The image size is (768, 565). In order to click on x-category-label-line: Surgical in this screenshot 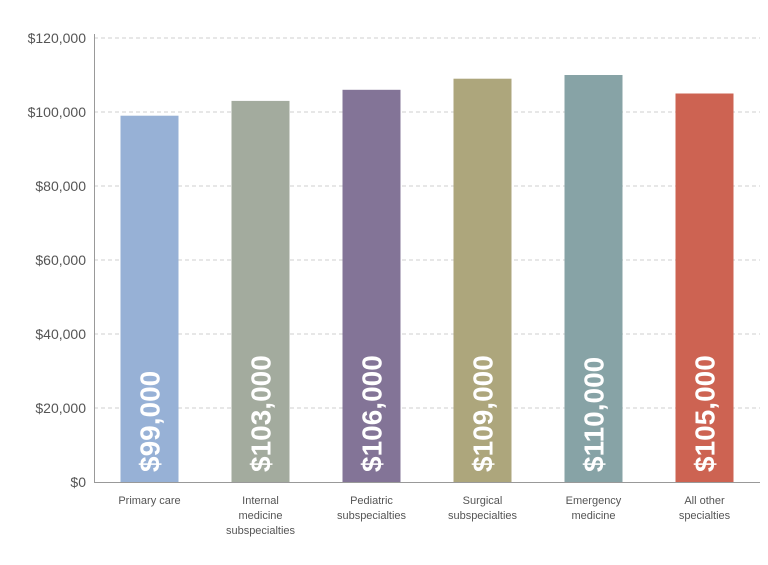, I will do `click(483, 501)`.